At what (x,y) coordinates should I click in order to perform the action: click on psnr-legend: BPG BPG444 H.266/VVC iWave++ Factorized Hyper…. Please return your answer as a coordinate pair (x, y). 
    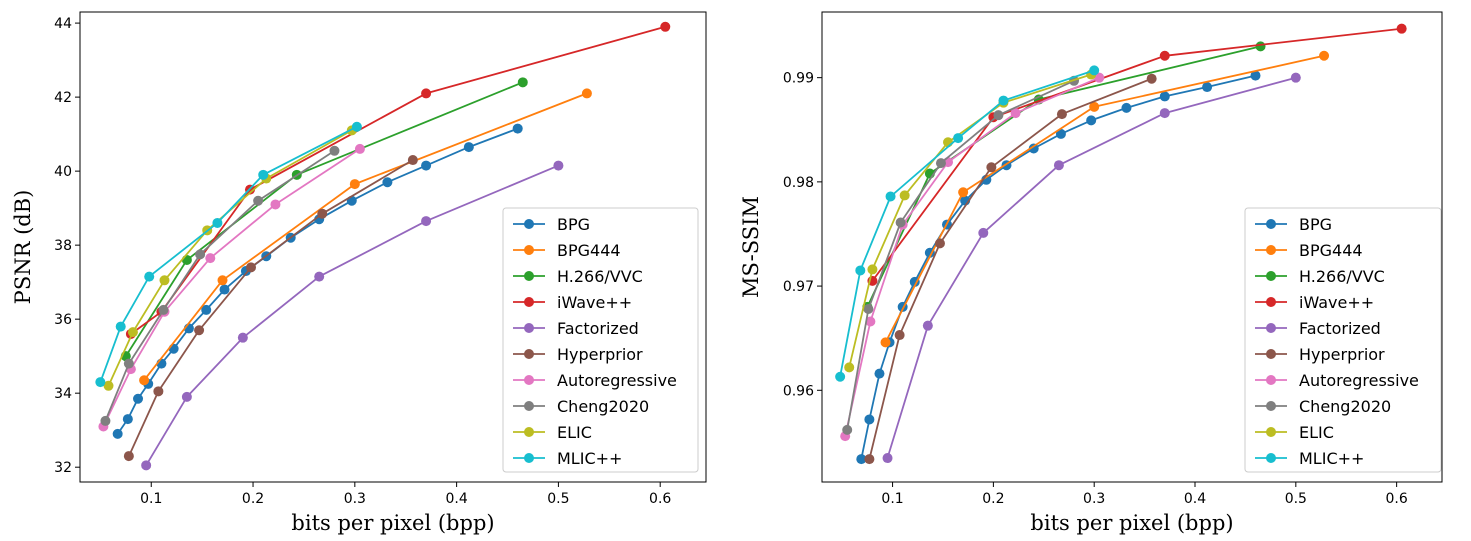
    Looking at the image, I should click on (600, 340).